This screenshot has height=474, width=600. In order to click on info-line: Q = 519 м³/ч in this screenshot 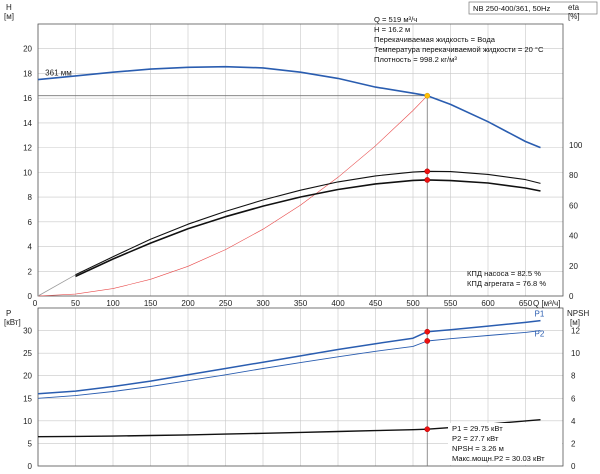, I will do `click(395, 19)`.